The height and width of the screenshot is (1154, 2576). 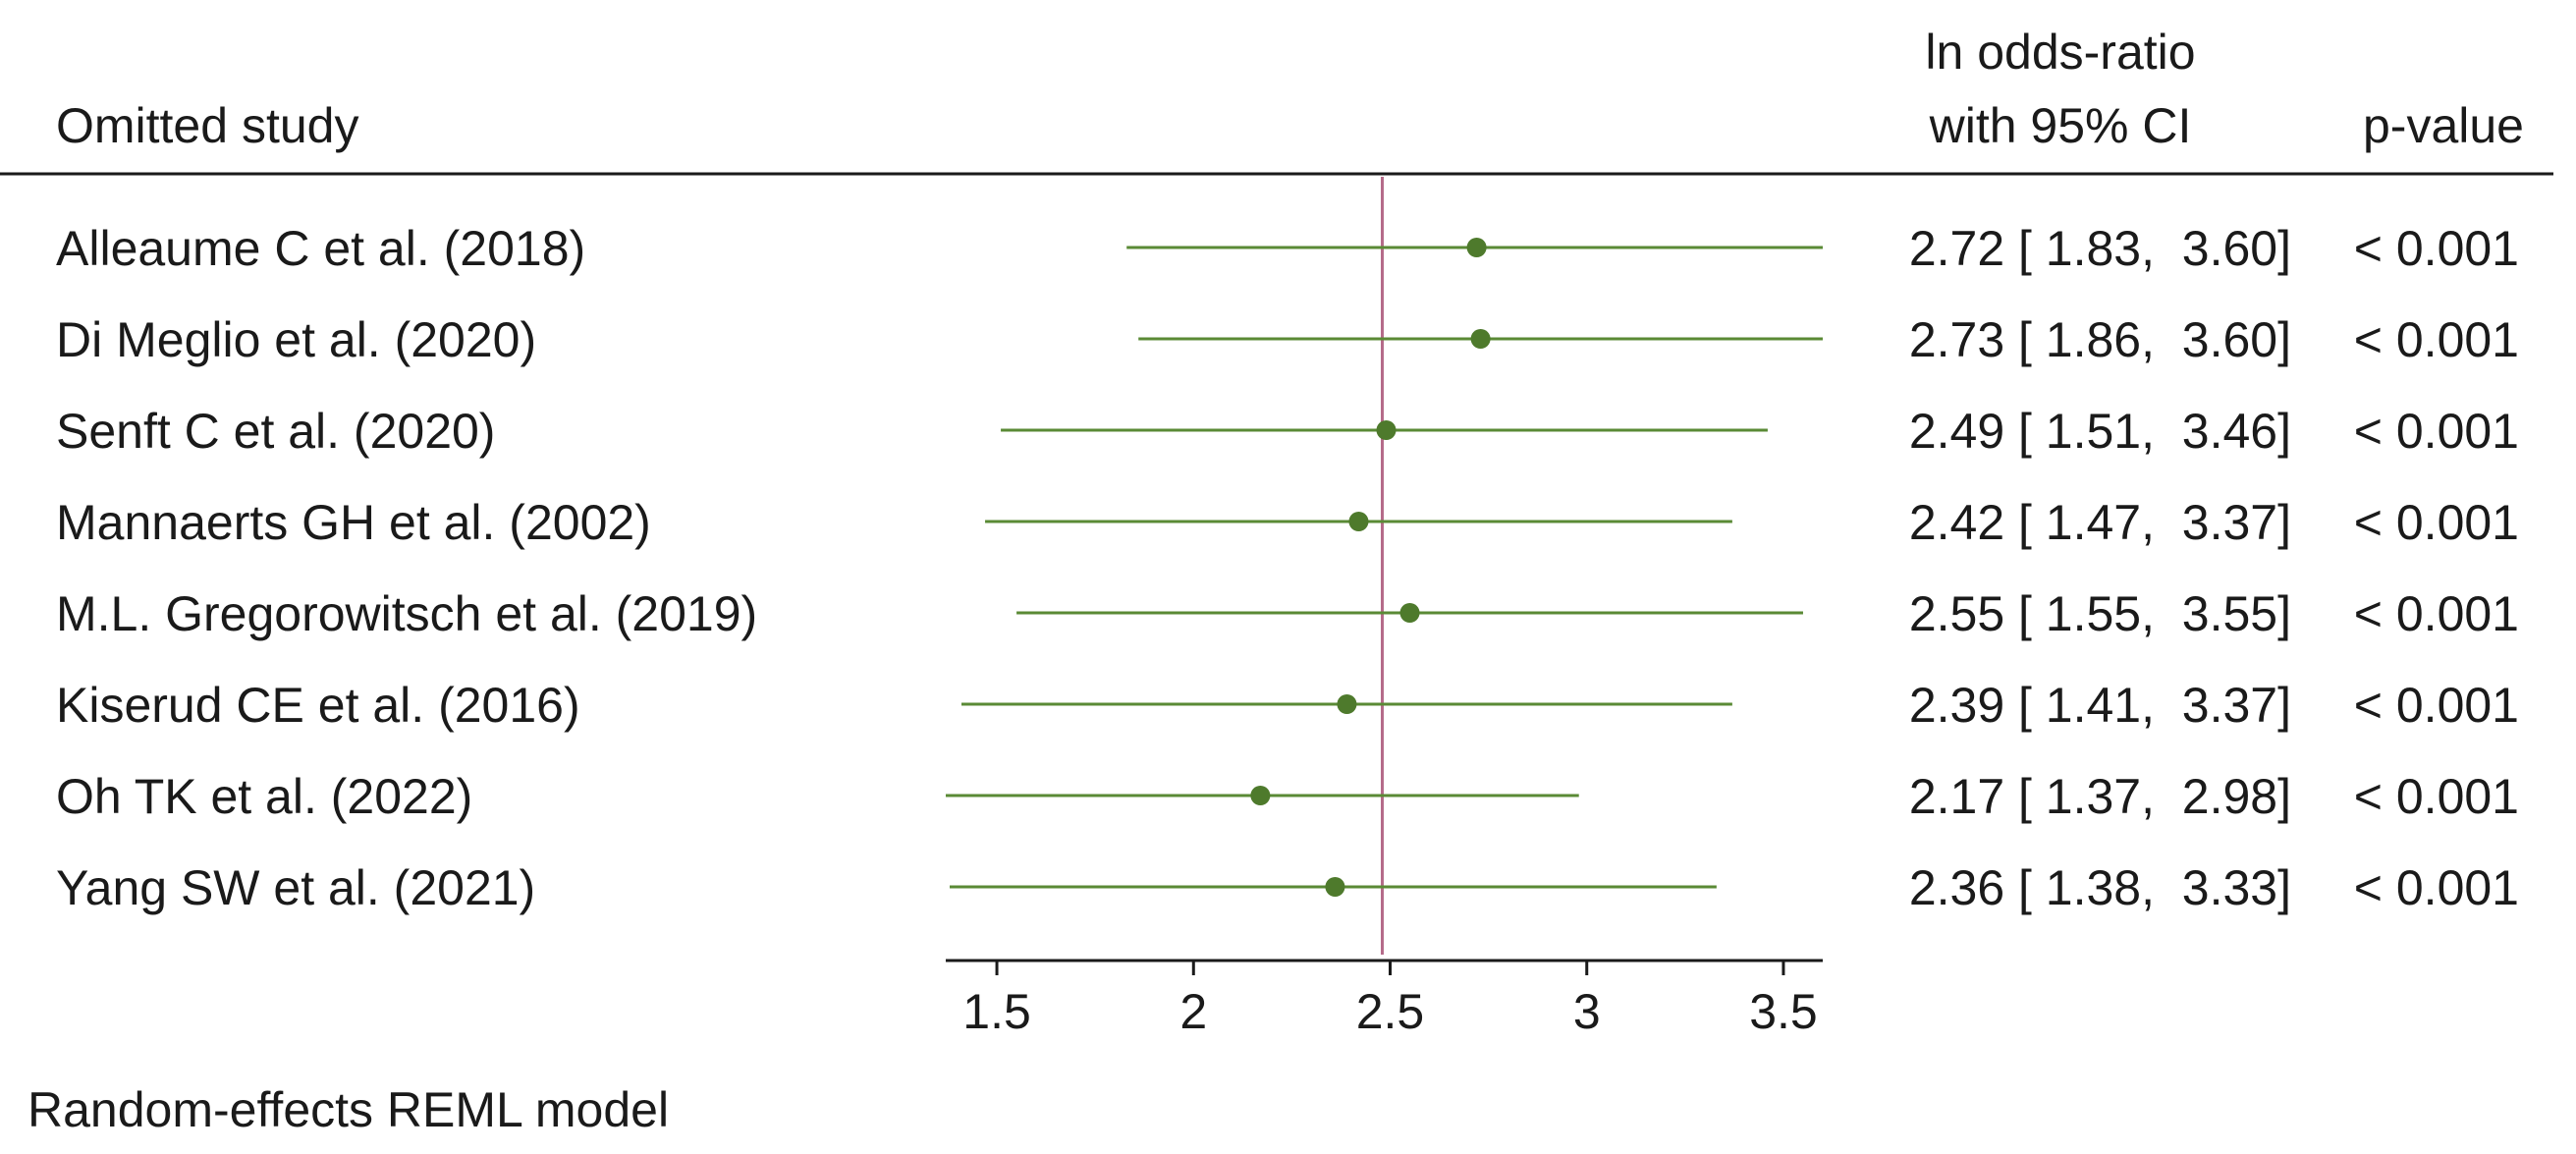 I want to click on model-footnote: Random-effects REML model, so click(x=348, y=1109).